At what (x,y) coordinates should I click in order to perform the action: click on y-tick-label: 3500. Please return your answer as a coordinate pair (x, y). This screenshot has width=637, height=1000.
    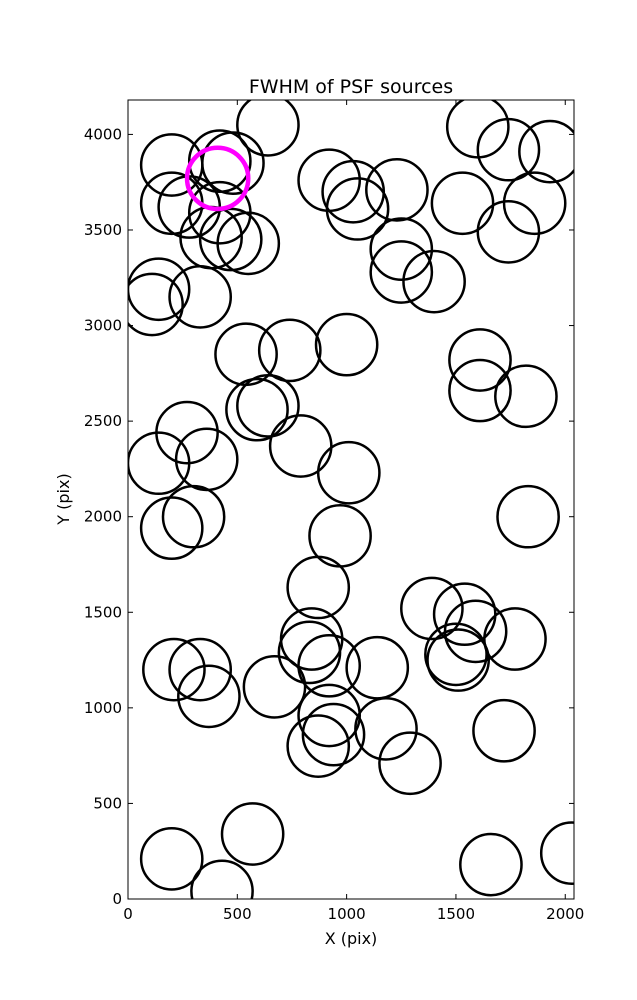
    Looking at the image, I should click on (103, 230).